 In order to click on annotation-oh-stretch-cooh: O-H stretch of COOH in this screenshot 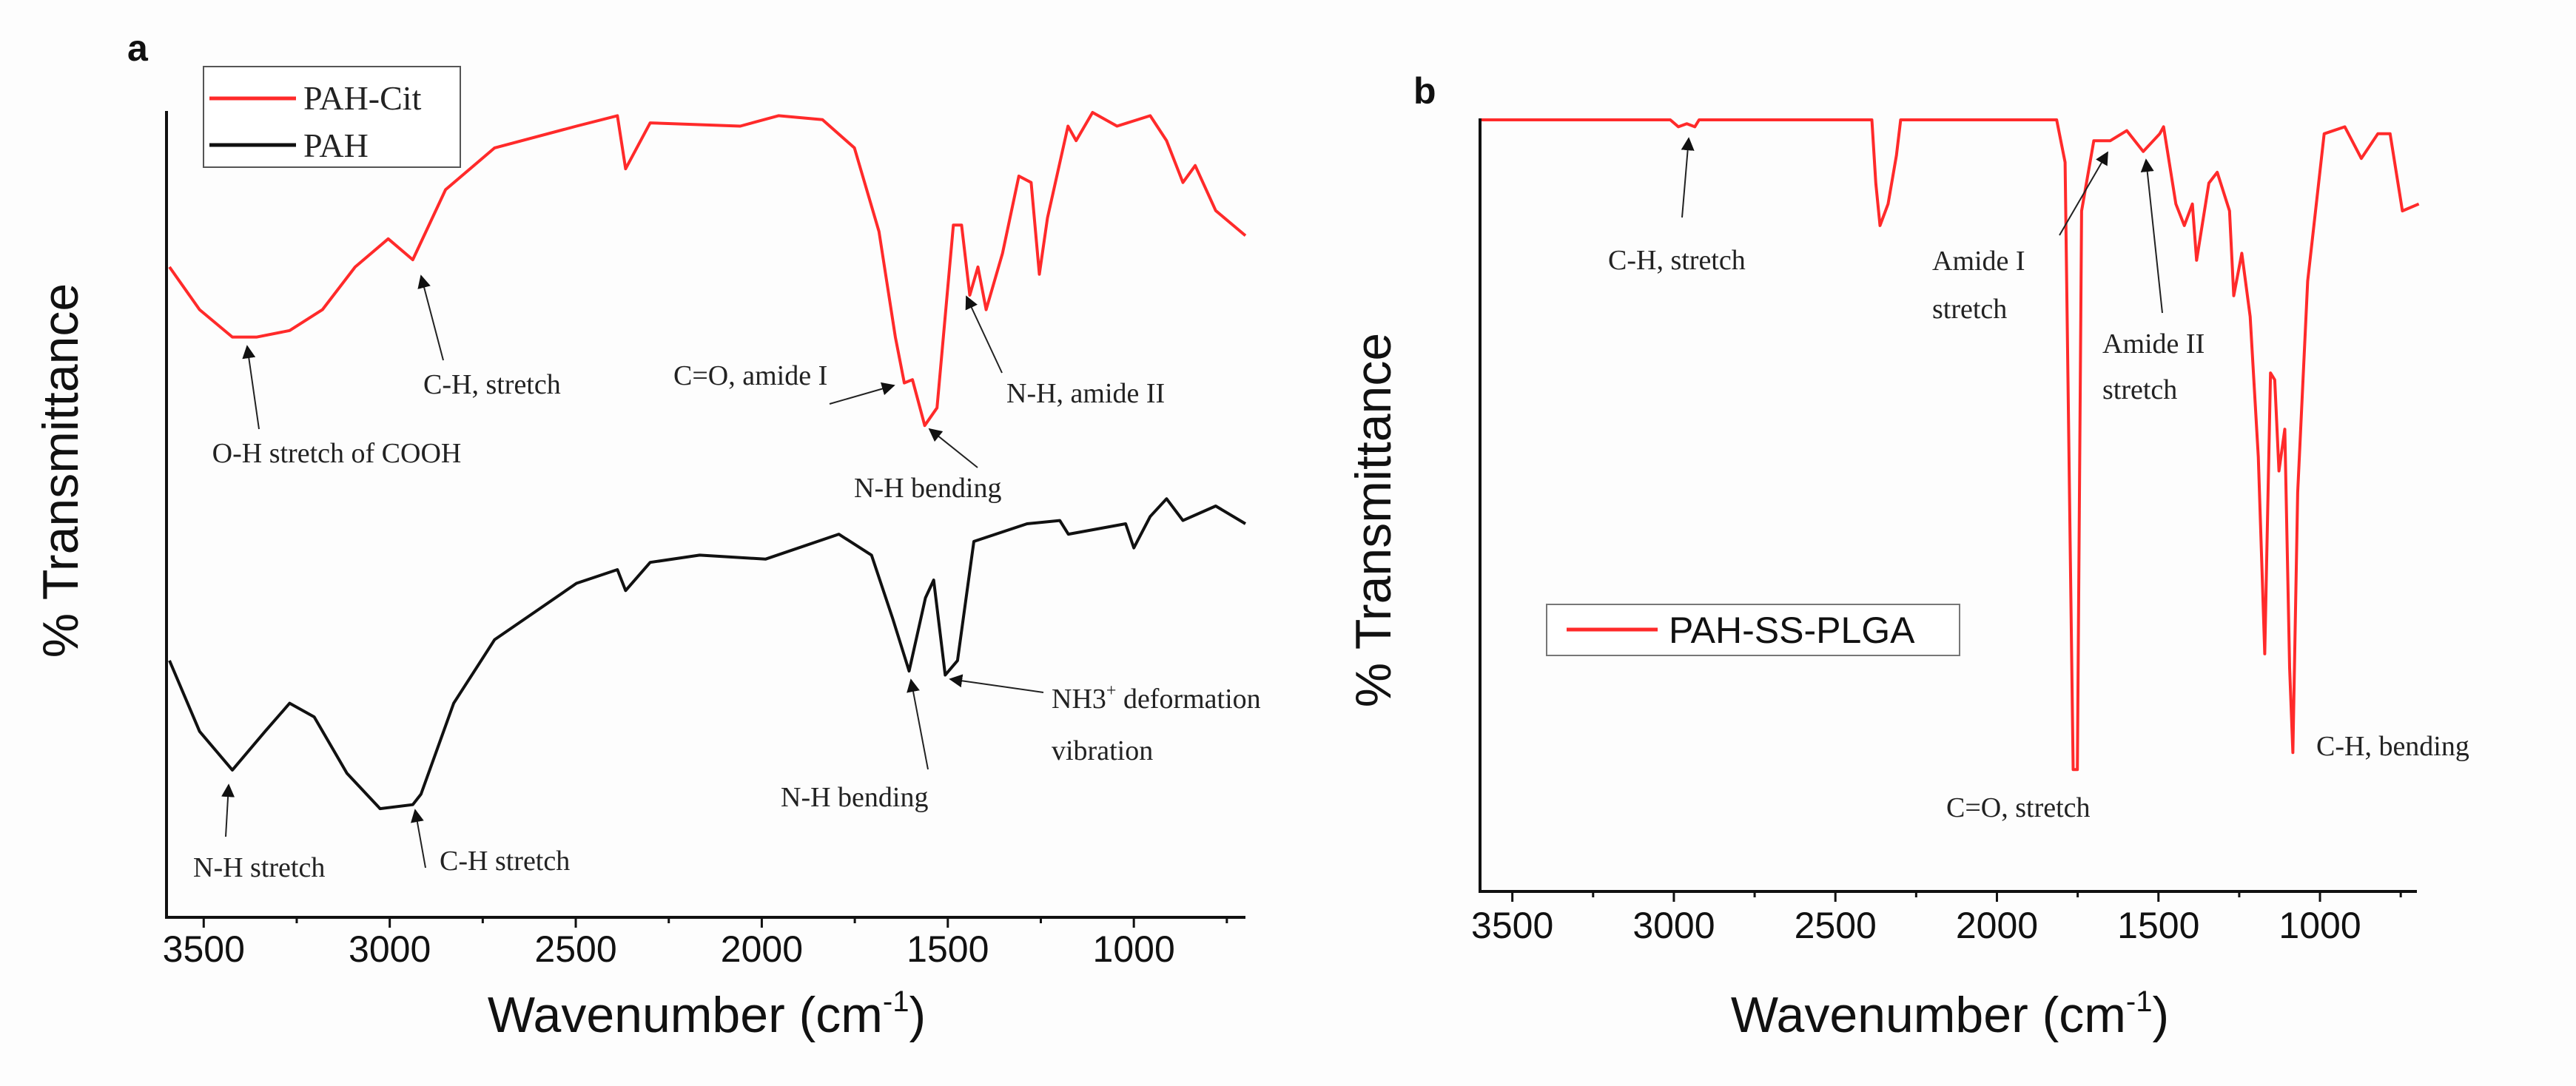, I will do `click(337, 454)`.